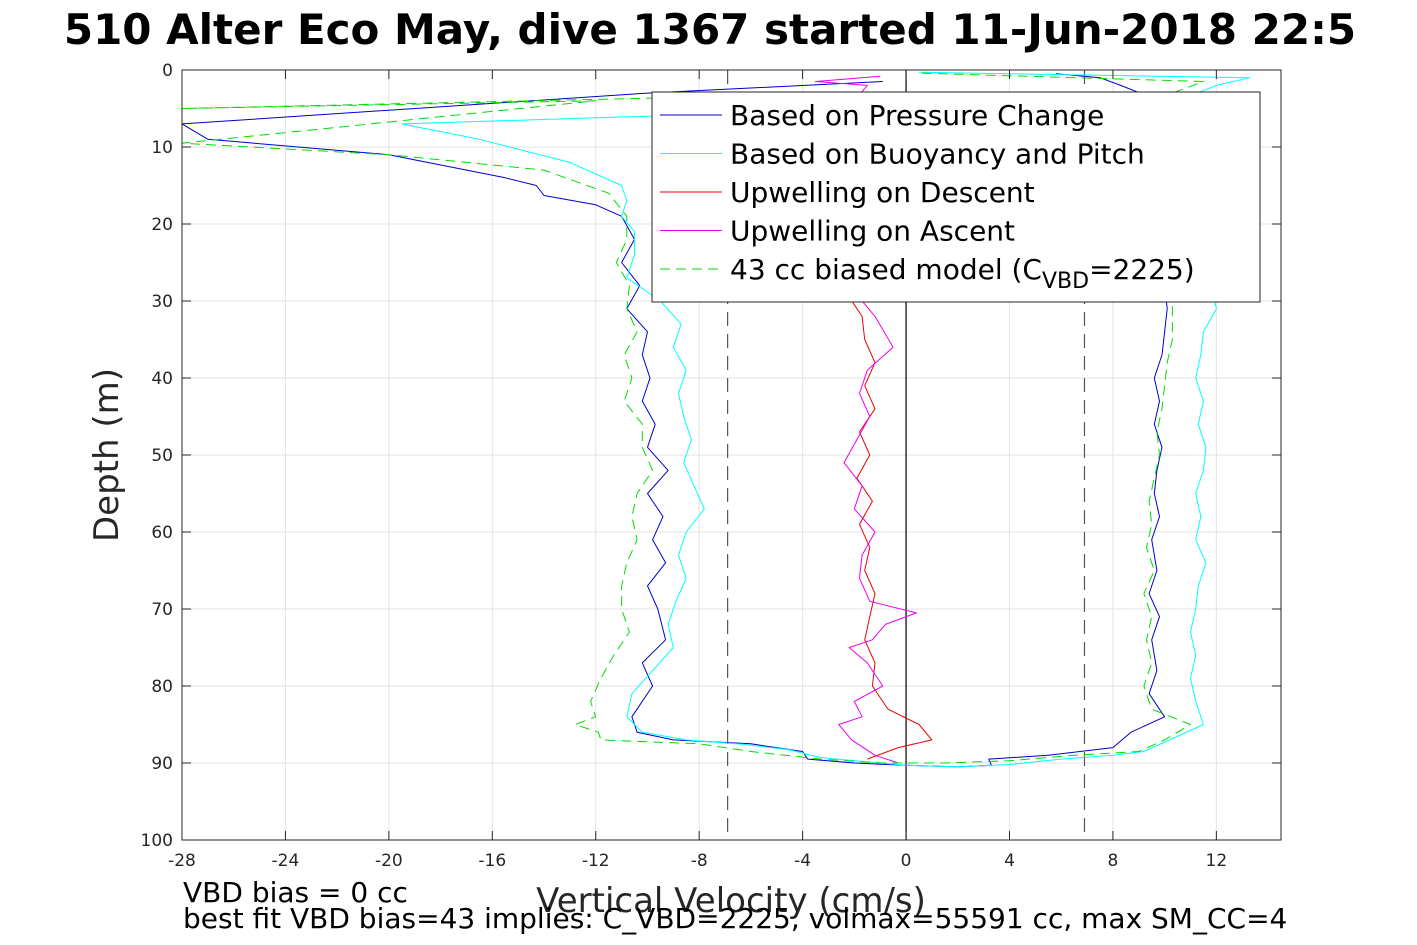  I want to click on y-tick-label: 20, so click(162, 225).